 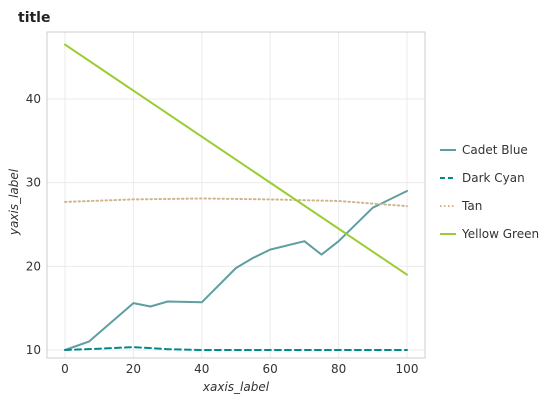 I want to click on y-tick-label: 10, so click(x=33, y=350).